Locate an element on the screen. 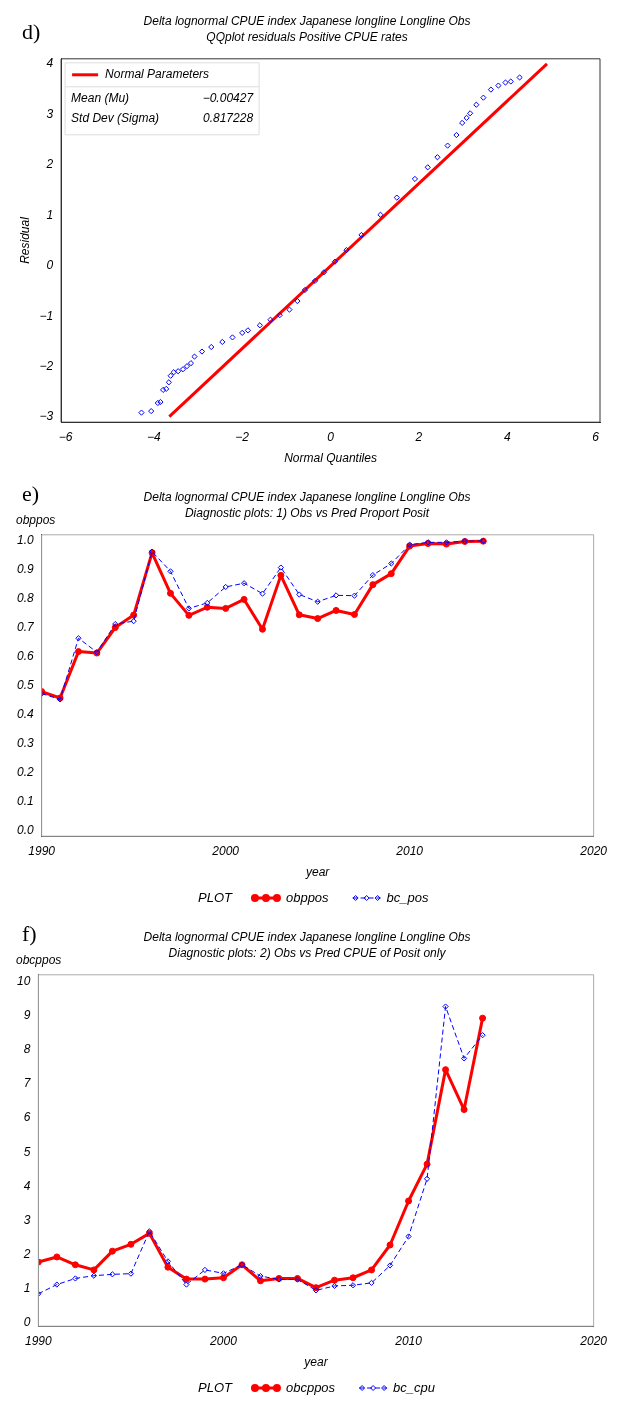 This screenshot has width=618, height=1408. text: f) is located at coordinates (29, 933).